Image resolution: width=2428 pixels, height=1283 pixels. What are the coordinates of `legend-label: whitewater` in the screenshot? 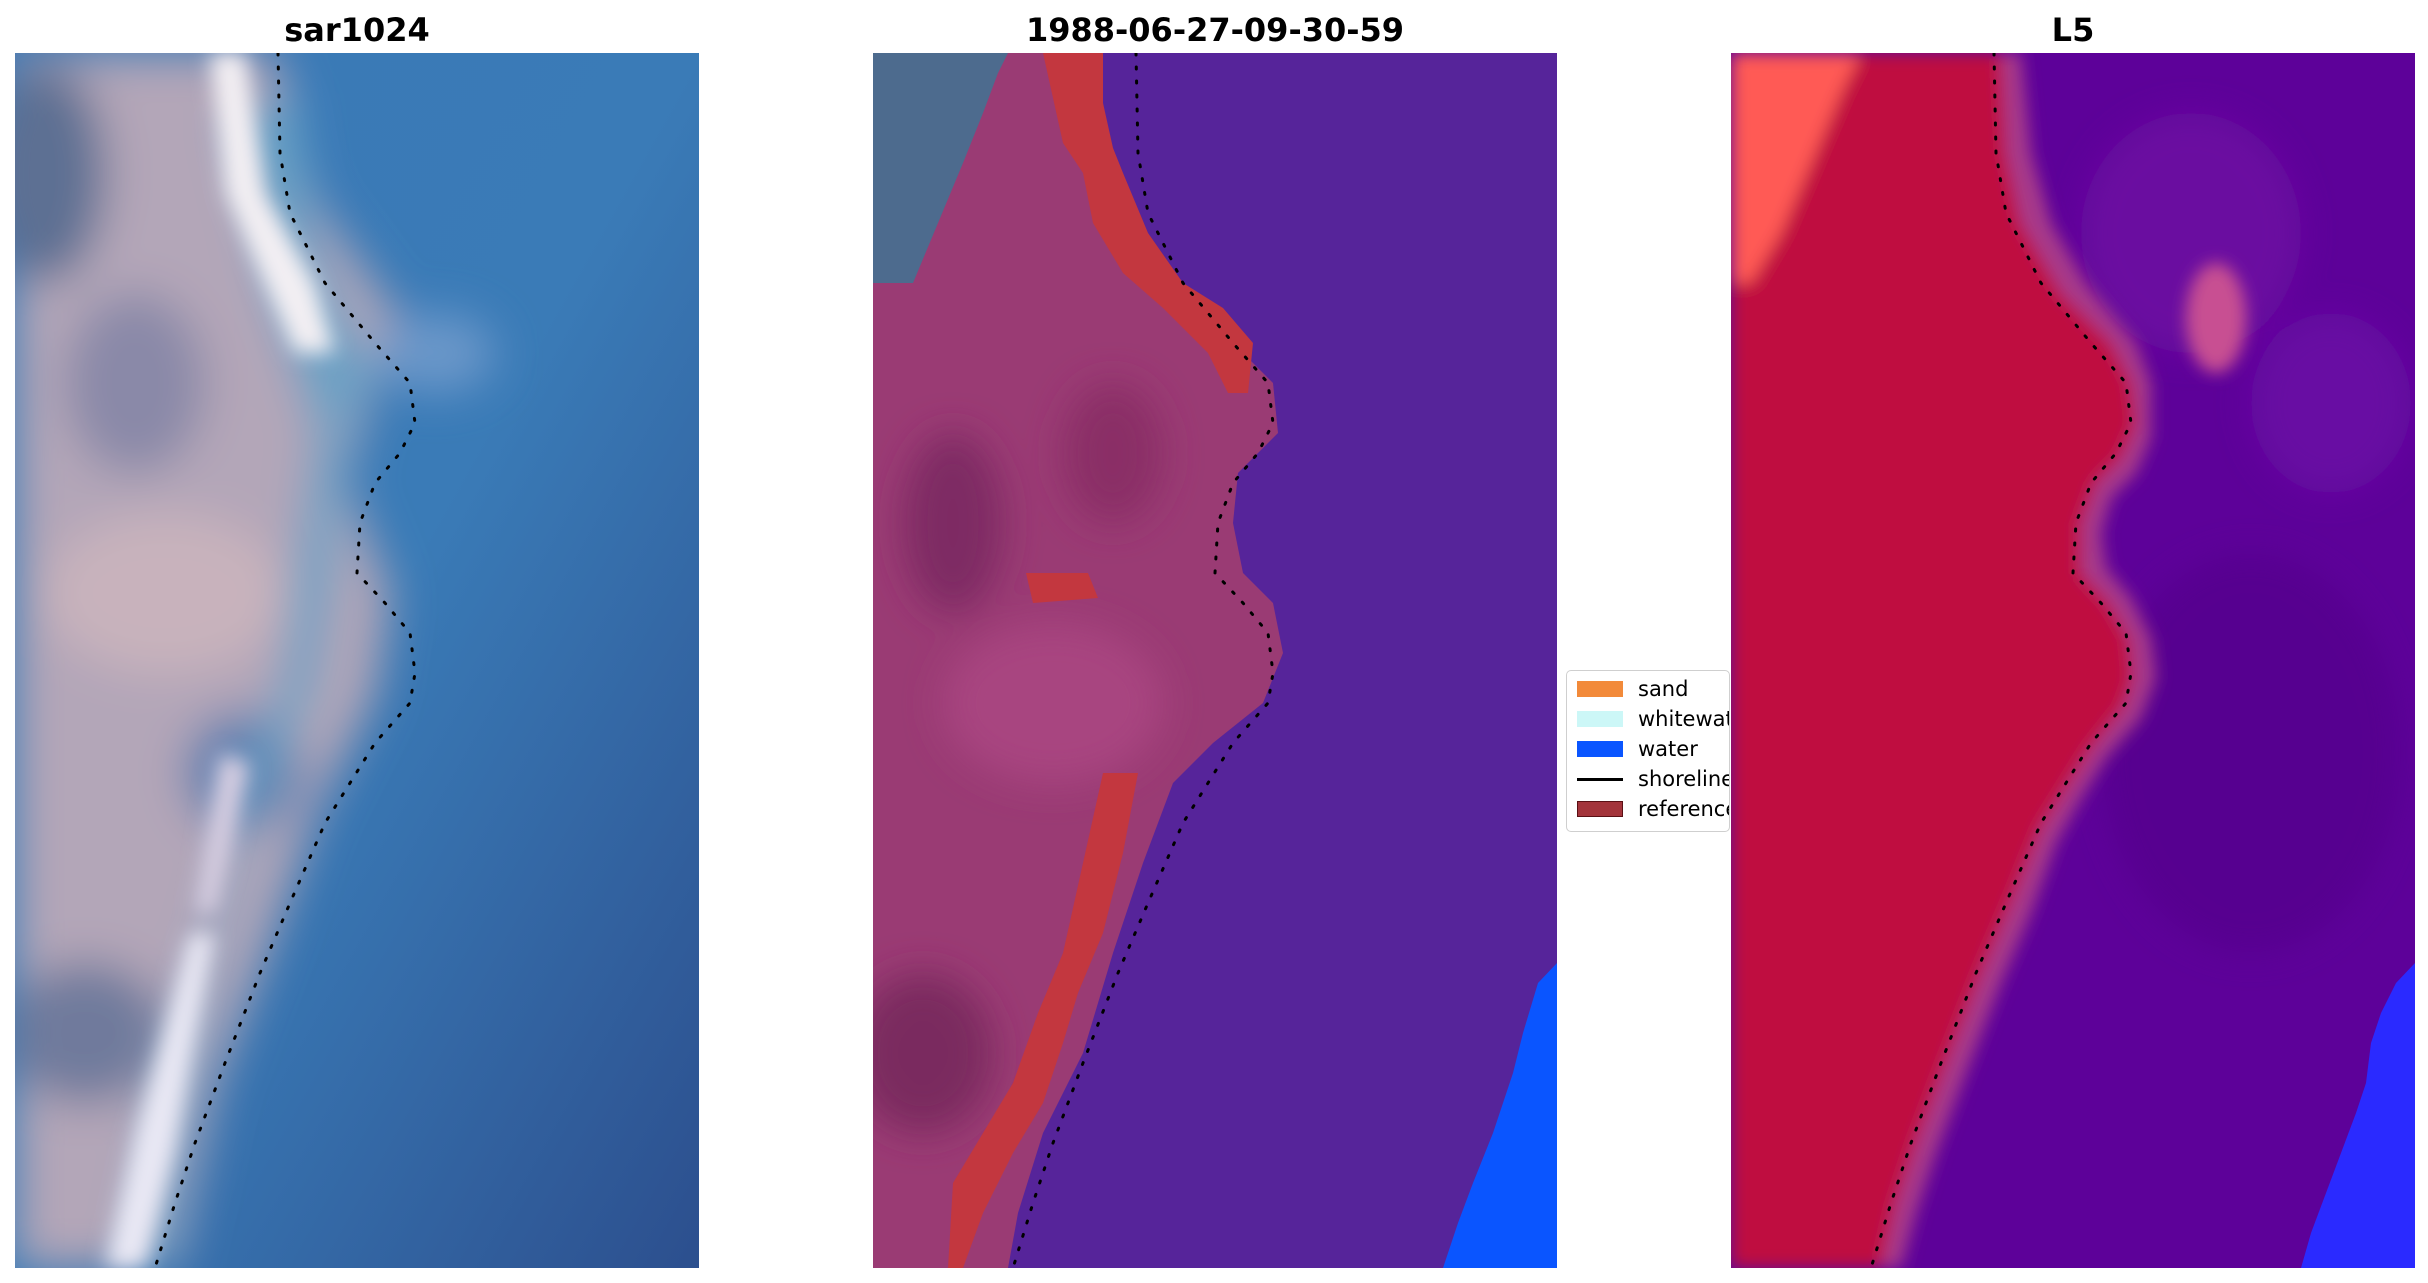 It's located at (1683, 719).